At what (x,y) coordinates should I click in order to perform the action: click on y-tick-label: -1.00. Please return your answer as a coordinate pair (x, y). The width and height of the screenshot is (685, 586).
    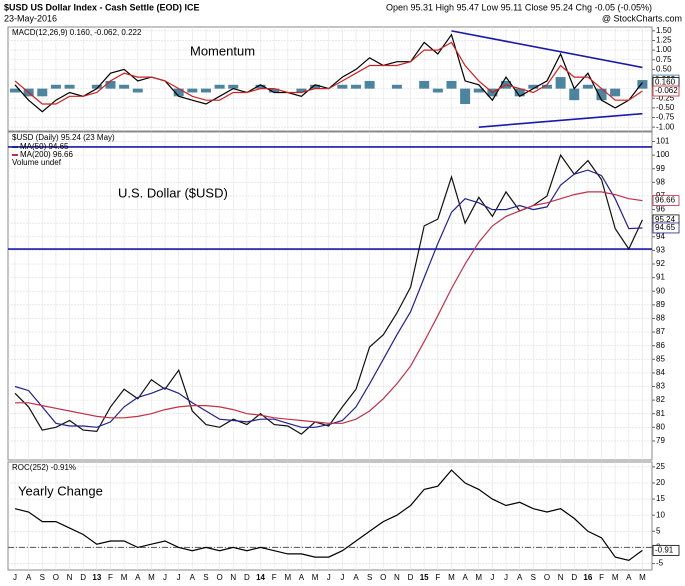
    Looking at the image, I should click on (665, 126).